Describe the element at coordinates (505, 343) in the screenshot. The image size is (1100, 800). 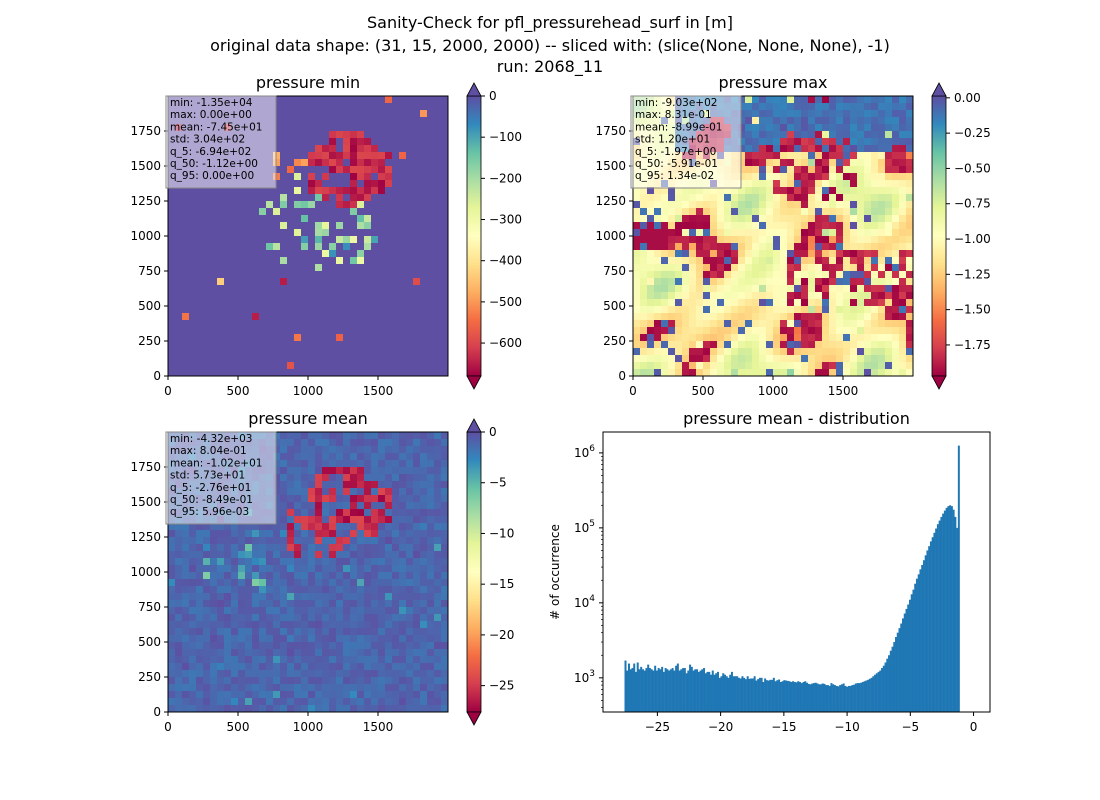
I see `colorbar-tick-label: −600` at that location.